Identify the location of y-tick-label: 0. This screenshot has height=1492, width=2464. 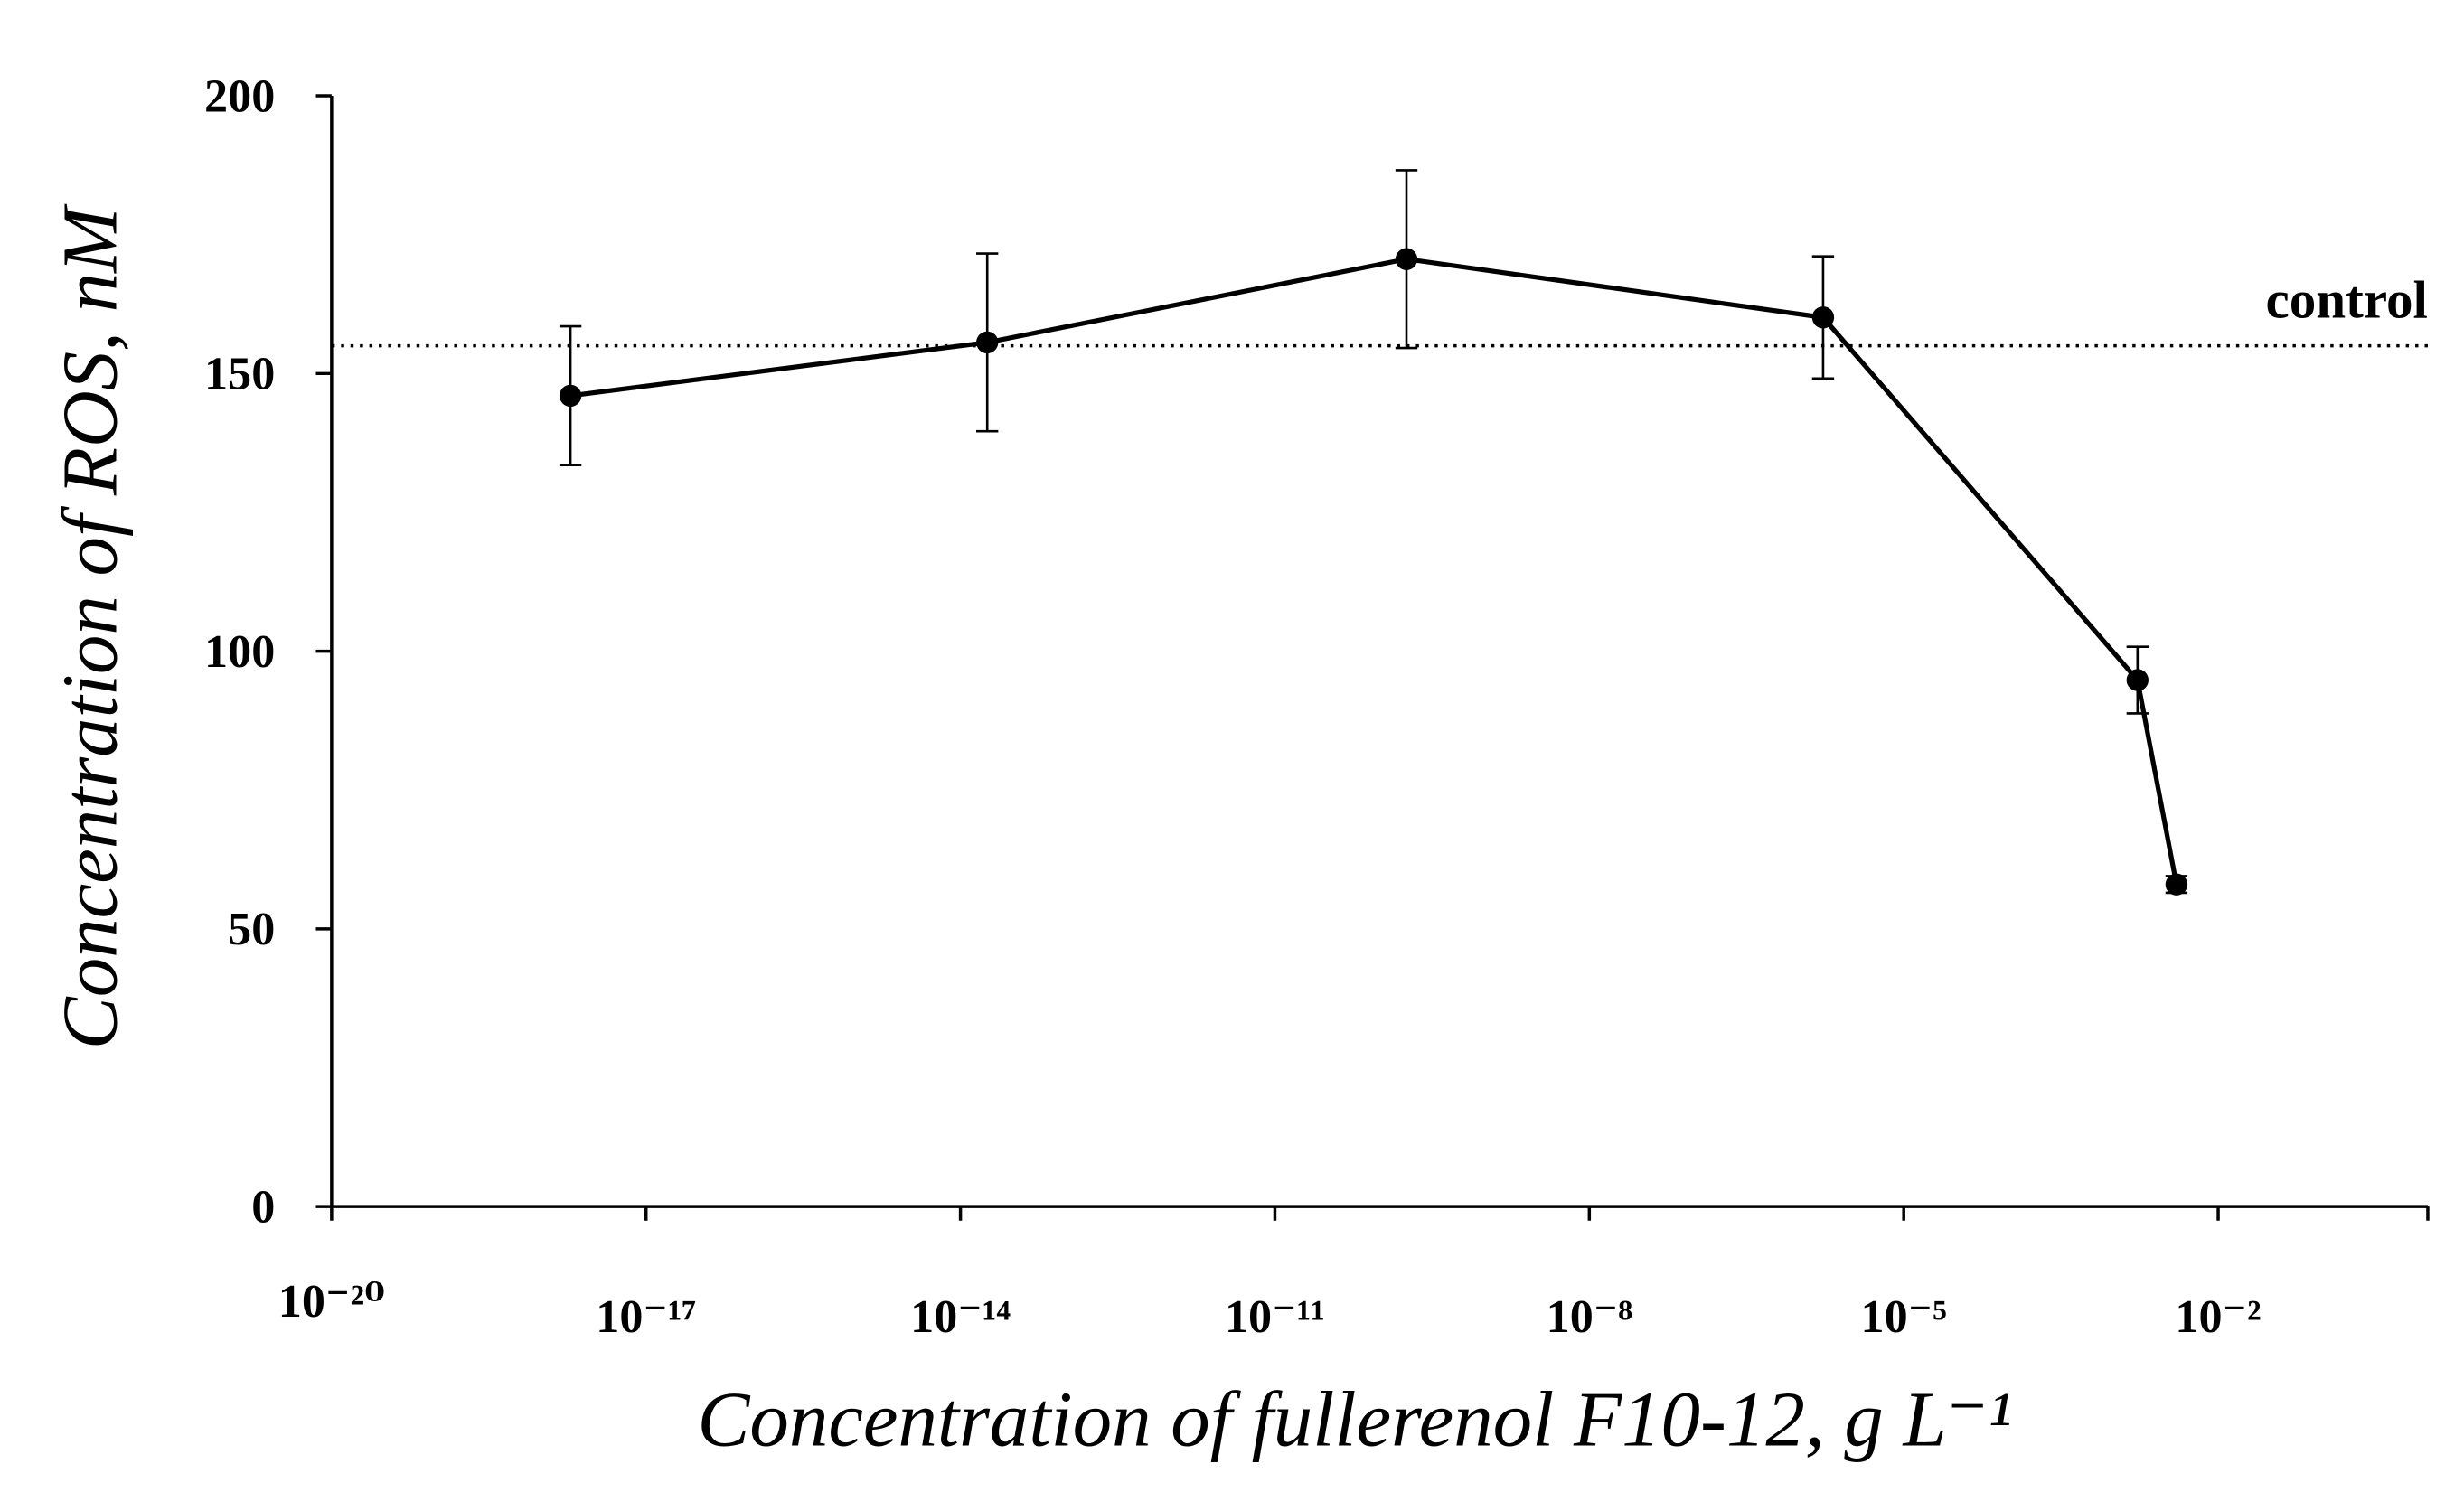
(263, 1208).